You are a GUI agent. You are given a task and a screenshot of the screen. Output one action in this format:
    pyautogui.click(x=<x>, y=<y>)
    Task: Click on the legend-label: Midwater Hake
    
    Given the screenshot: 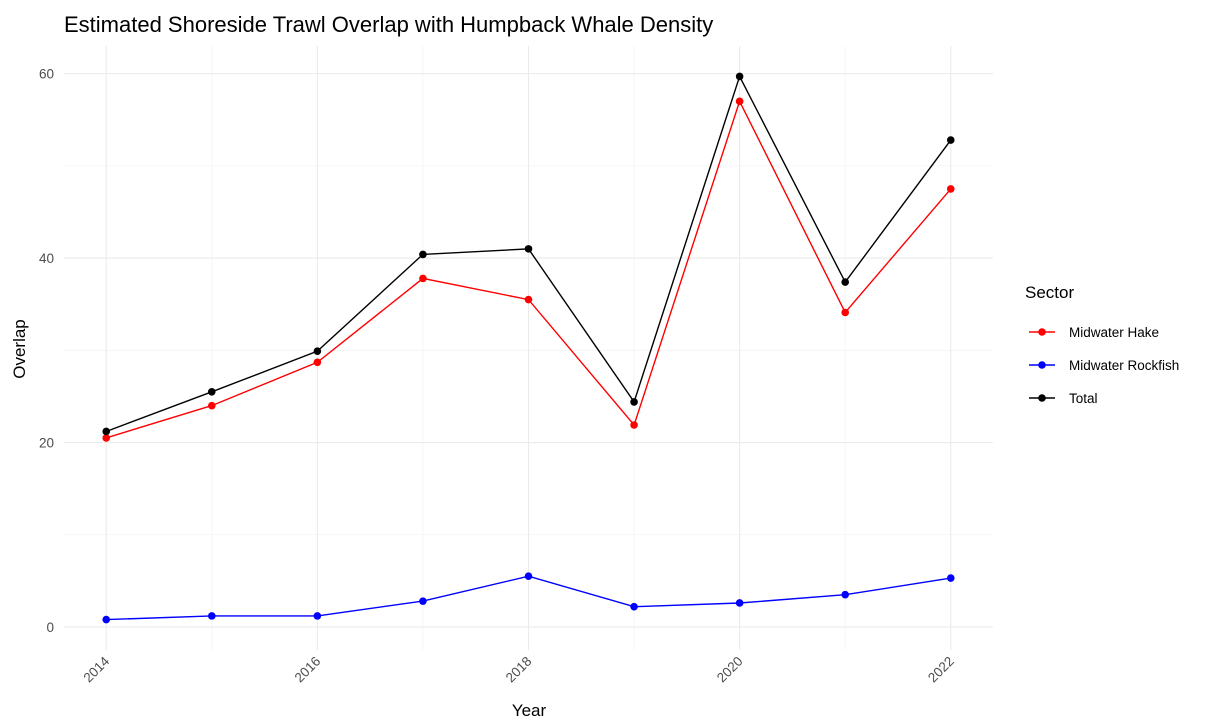 What is the action you would take?
    pyautogui.click(x=1114, y=332)
    